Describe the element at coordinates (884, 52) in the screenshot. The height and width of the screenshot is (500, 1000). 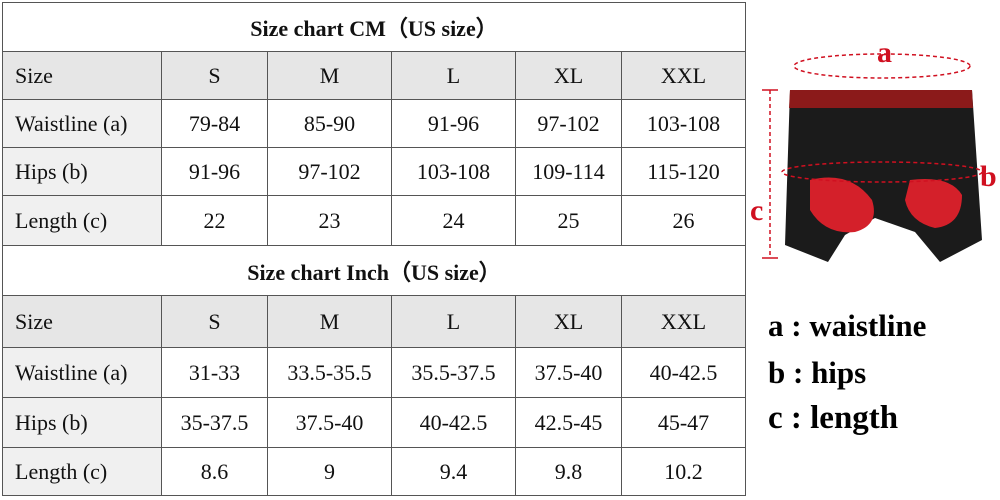
I see `label-a: a` at that location.